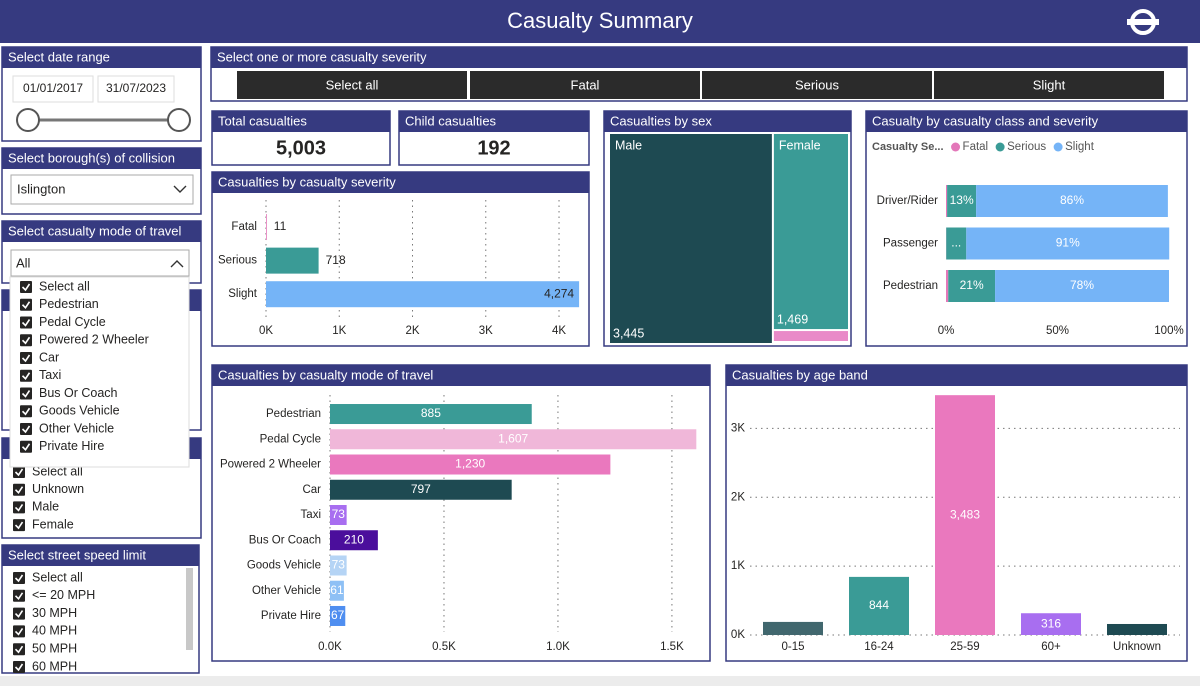 The width and height of the screenshot is (1200, 686). Describe the element at coordinates (286, 591) in the screenshot. I see `y-tick-label: Other Vehicle` at that location.